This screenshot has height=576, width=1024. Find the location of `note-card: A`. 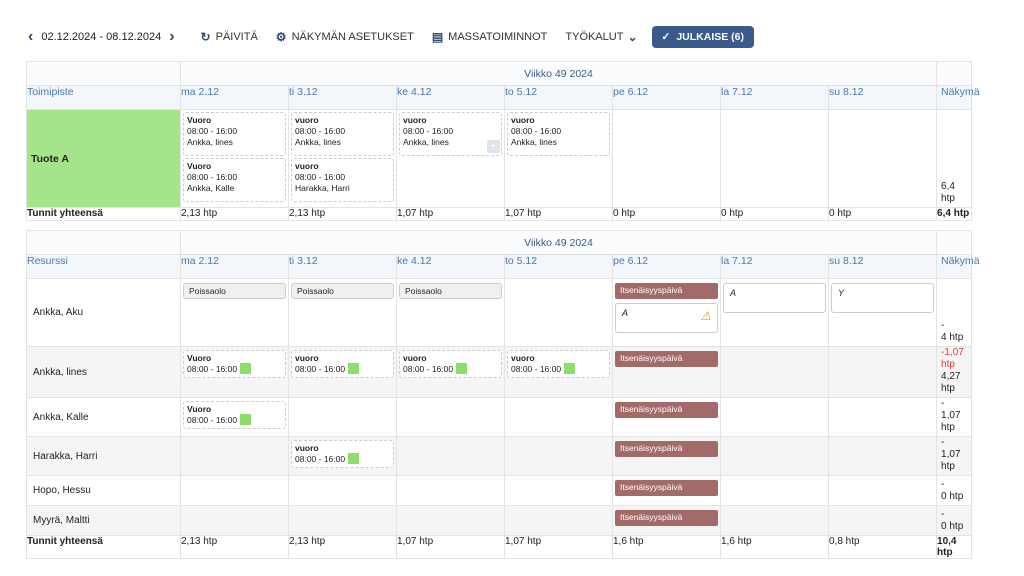

note-card: A is located at coordinates (774, 298).